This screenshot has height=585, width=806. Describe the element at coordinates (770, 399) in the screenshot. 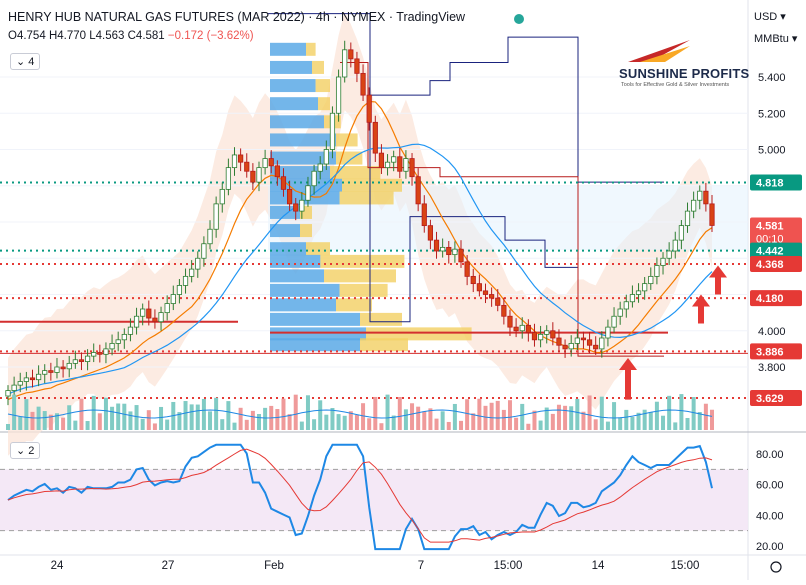

I see `price-badge-label: 3.629` at that location.